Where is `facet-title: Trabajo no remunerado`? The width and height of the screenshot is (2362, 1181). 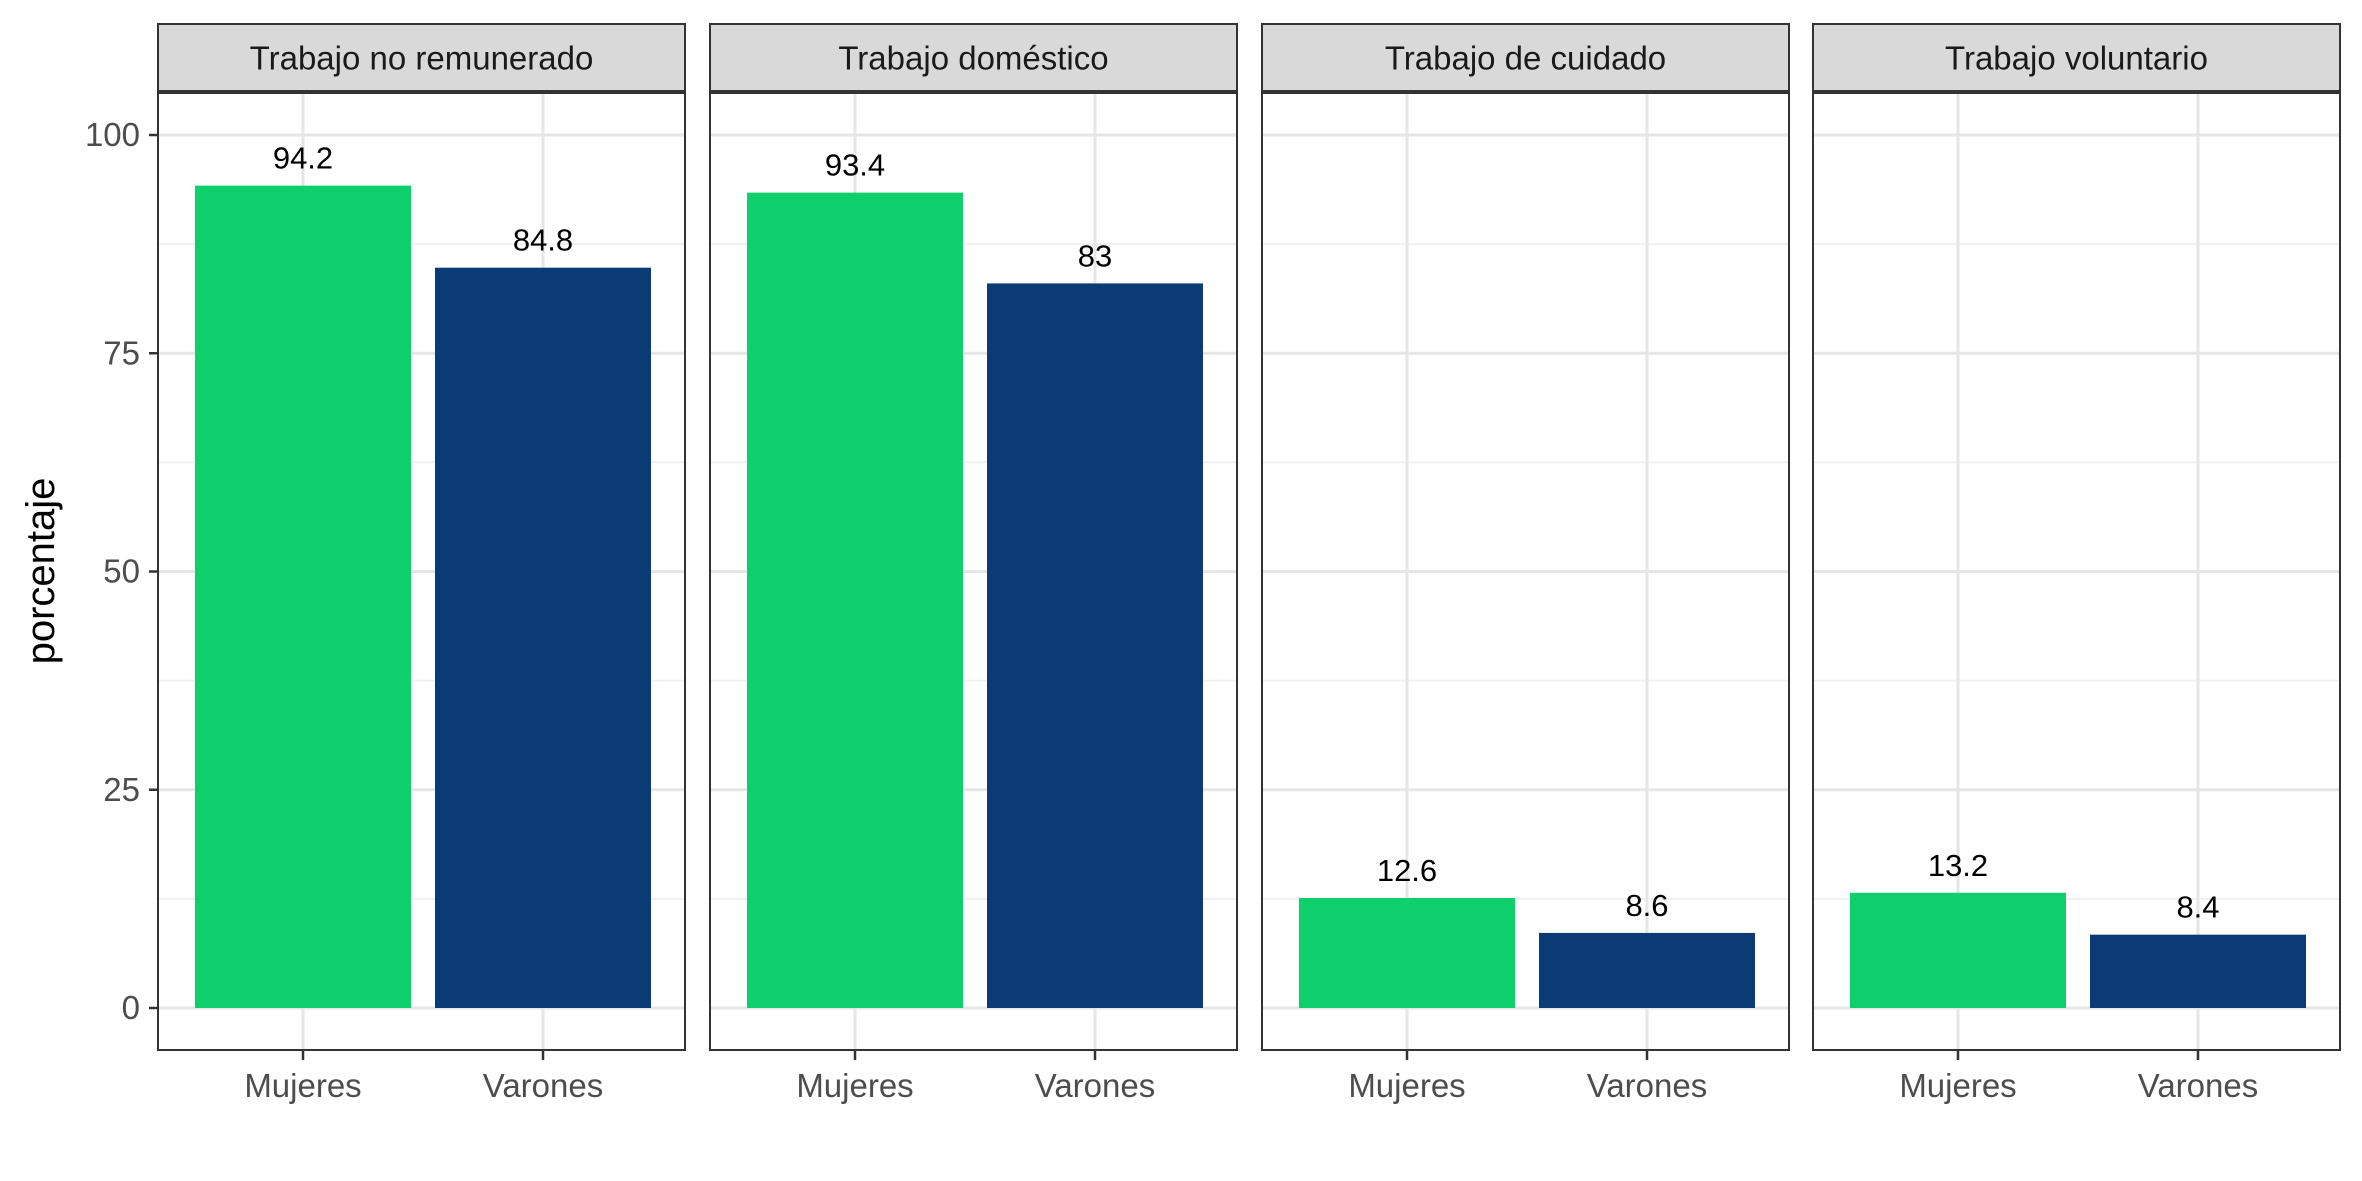
facet-title: Trabajo no remunerado is located at coordinates (422, 58).